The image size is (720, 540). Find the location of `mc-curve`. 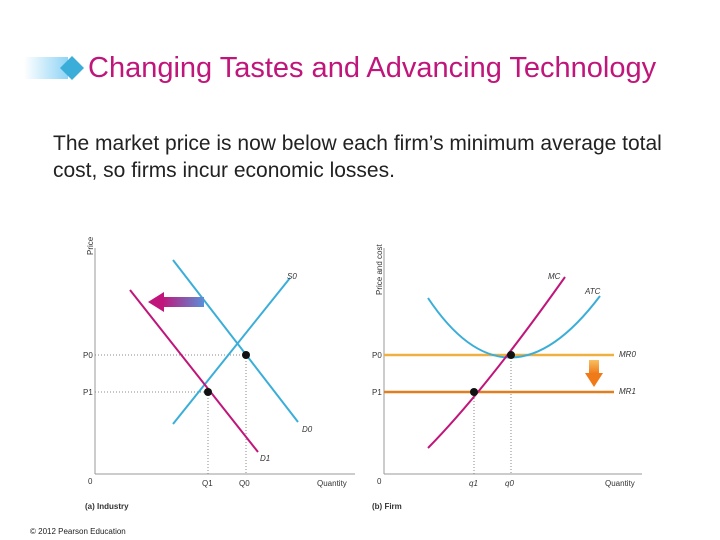

mc-curve is located at coordinates (496, 362).